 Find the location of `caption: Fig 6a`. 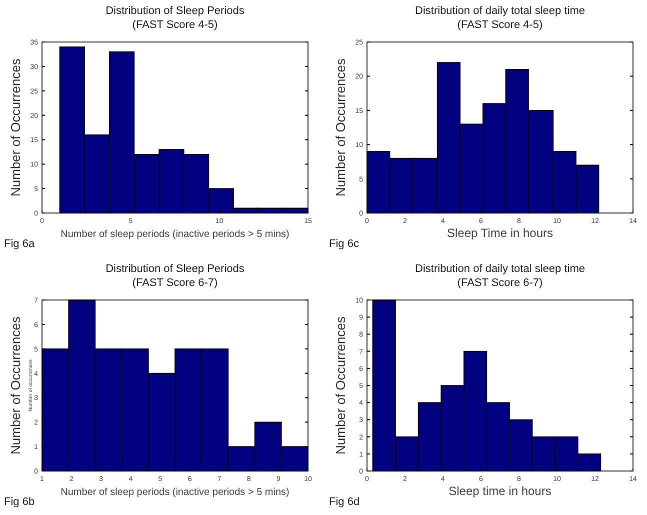

caption: Fig 6a is located at coordinates (20, 244).